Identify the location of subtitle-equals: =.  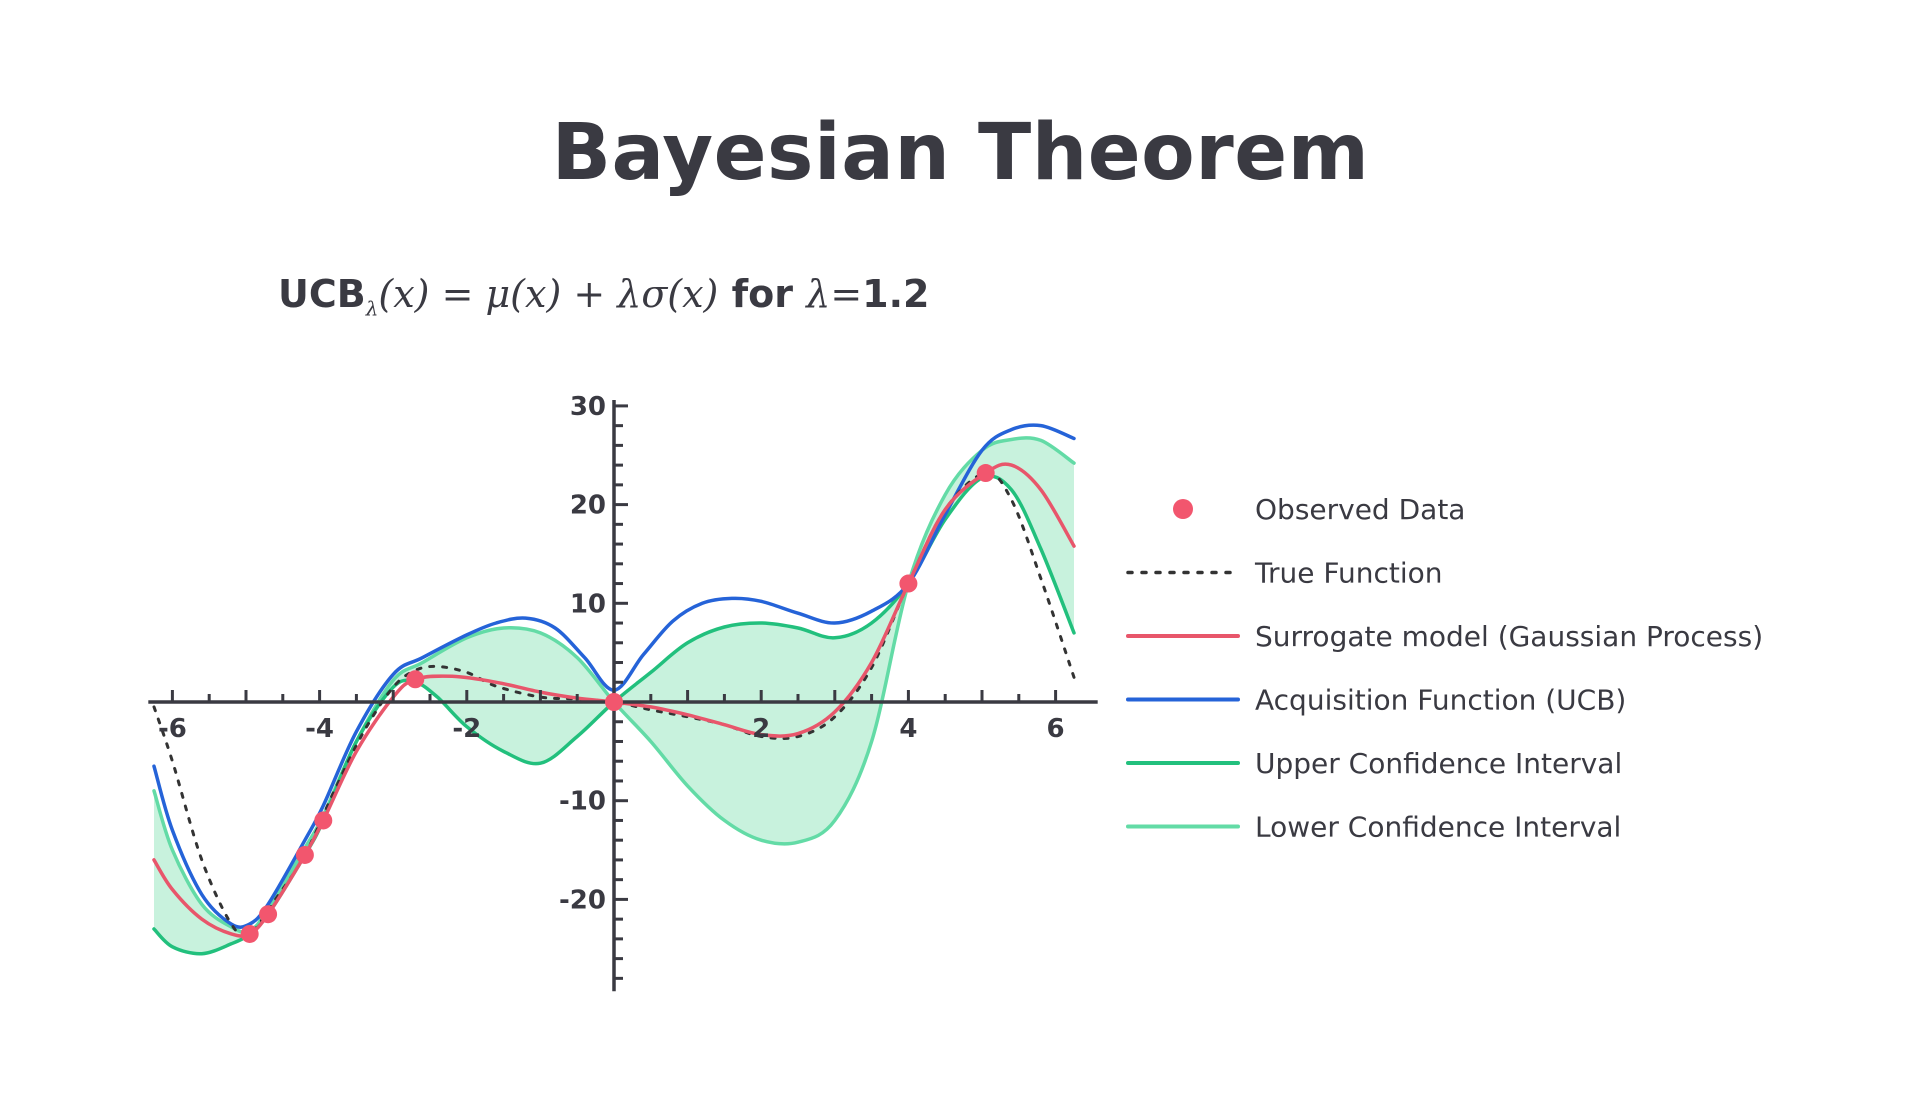
(846, 294).